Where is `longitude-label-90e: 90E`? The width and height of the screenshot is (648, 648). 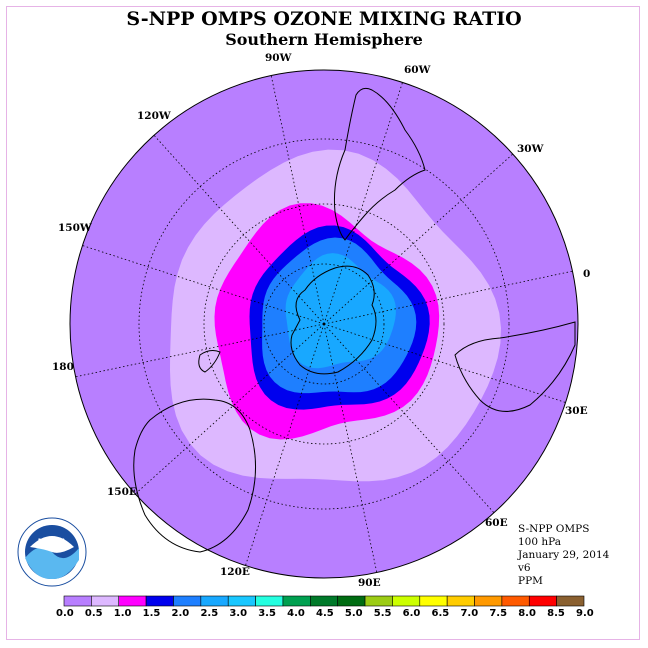 longitude-label-90e: 90E is located at coordinates (369, 583).